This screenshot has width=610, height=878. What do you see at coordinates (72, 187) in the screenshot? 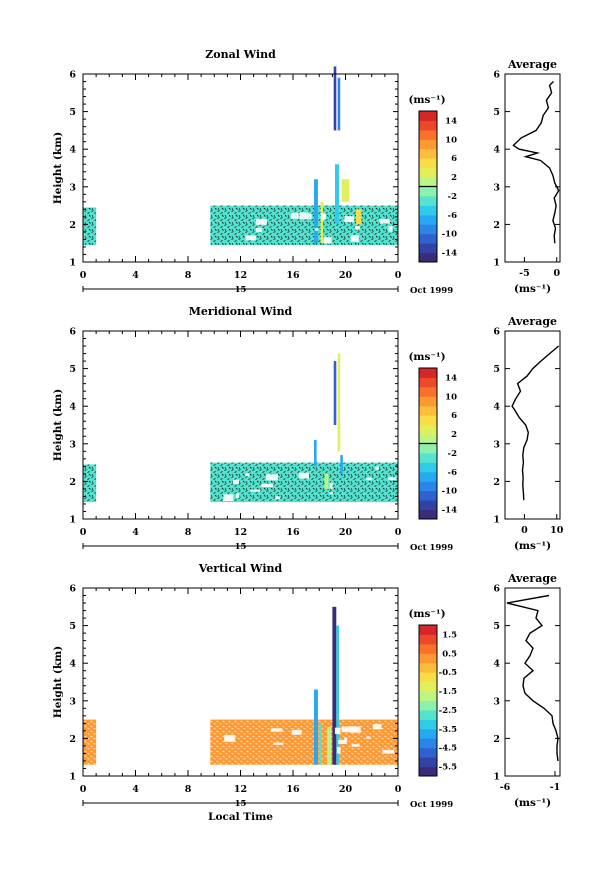
I see `y-tick-label: 3` at bounding box center [72, 187].